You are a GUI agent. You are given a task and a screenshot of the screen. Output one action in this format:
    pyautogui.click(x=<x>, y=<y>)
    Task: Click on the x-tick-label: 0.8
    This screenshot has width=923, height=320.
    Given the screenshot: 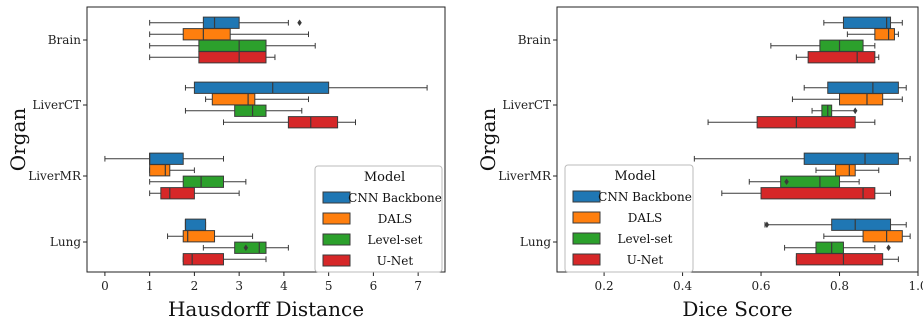 What is the action you would take?
    pyautogui.click(x=839, y=286)
    